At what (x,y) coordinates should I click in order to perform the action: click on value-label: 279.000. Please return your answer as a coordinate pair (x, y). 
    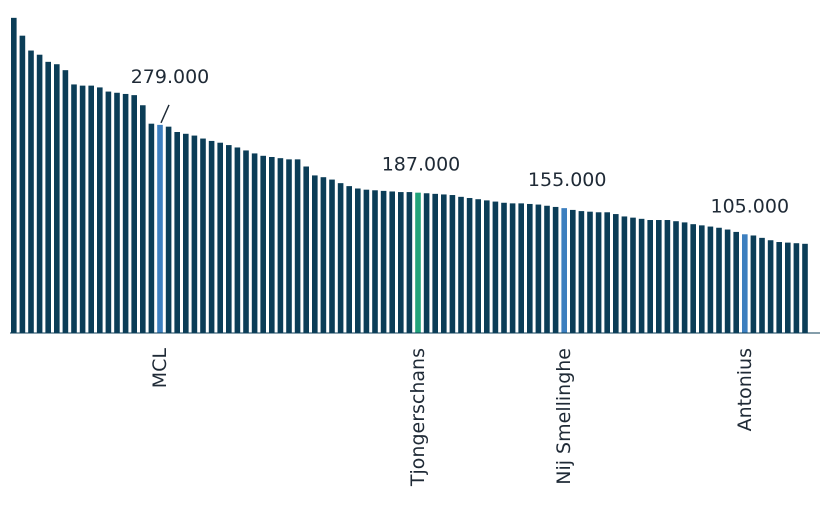
    Looking at the image, I should click on (170, 77).